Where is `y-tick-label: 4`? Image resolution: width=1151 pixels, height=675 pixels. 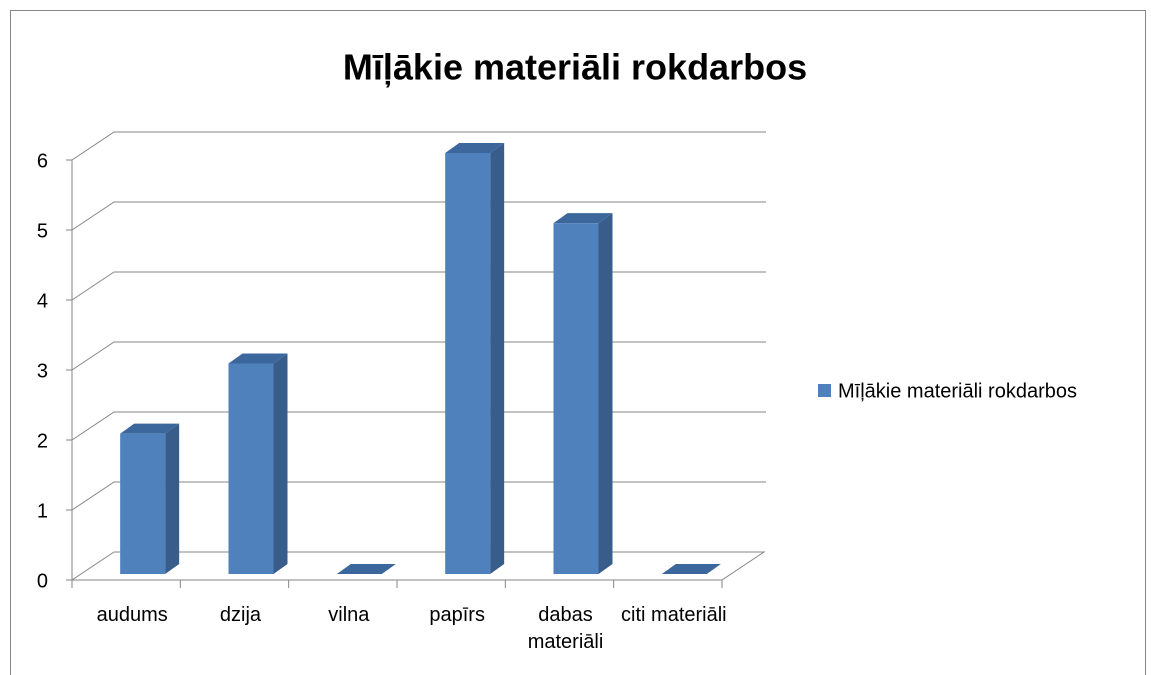
y-tick-label: 4 is located at coordinates (42, 301).